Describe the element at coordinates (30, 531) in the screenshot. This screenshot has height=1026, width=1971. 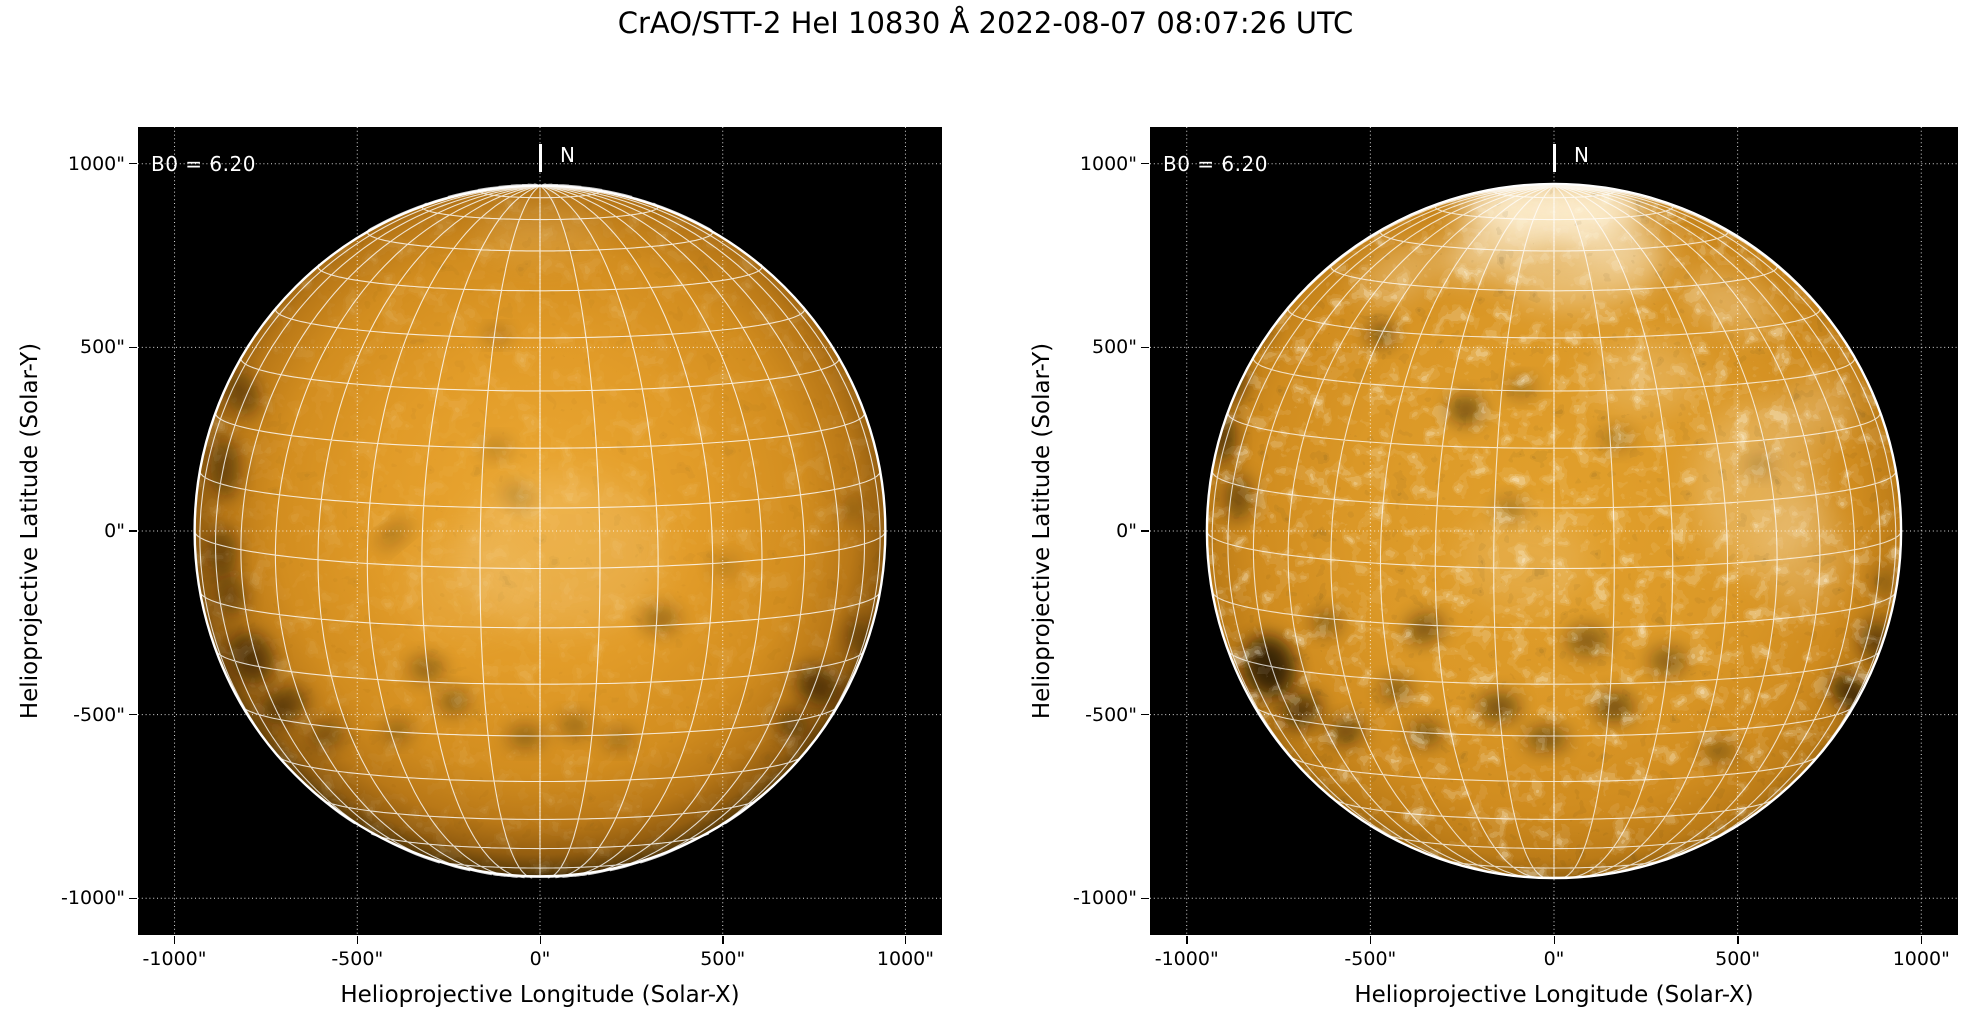
I see `y-axis-label-left: Helioprojective Latitude (Solar-Y)` at that location.